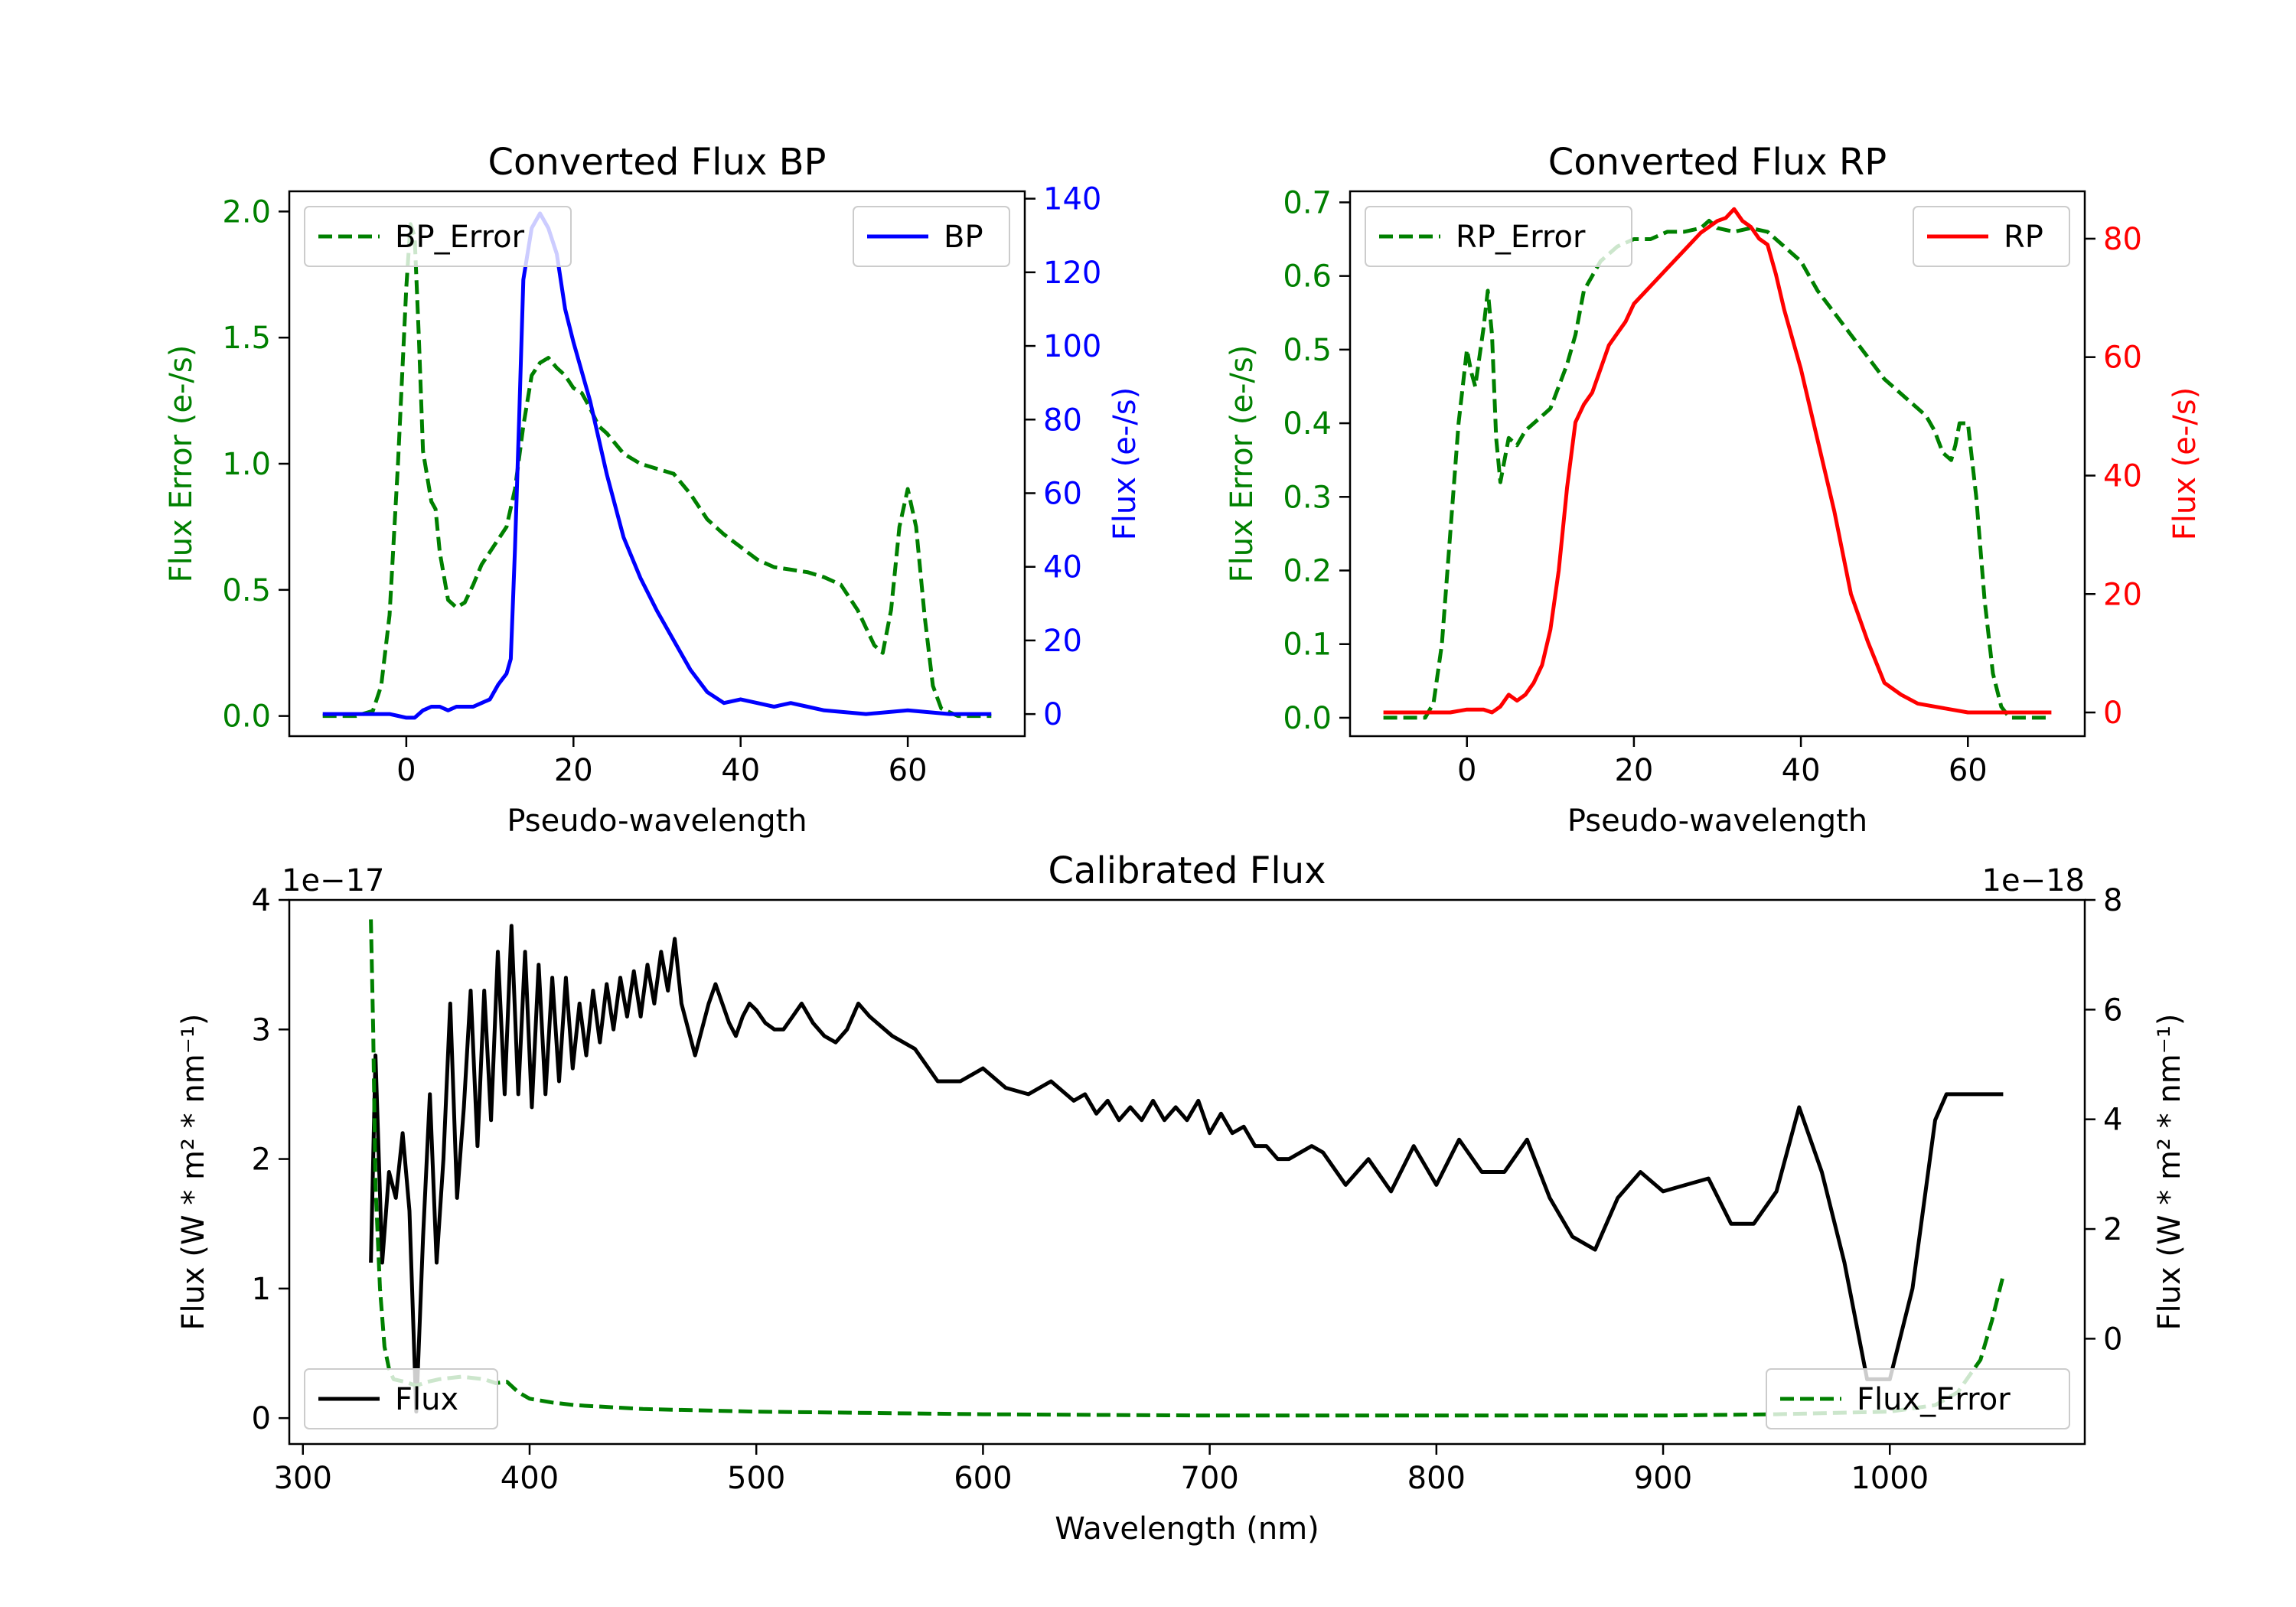 The image size is (2296, 1607). What do you see at coordinates (1187, 1529) in the screenshot?
I see `x-axis-label: Wavelength (nm)` at bounding box center [1187, 1529].